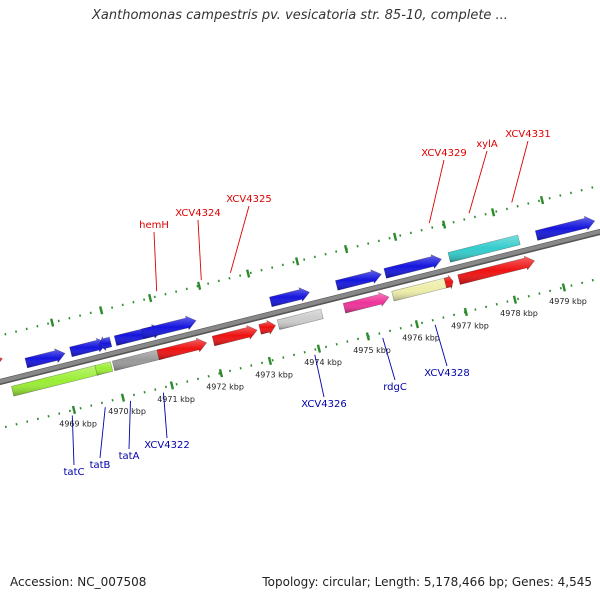  I want to click on gene-tatB-arrow-shading, so click(88, 347).